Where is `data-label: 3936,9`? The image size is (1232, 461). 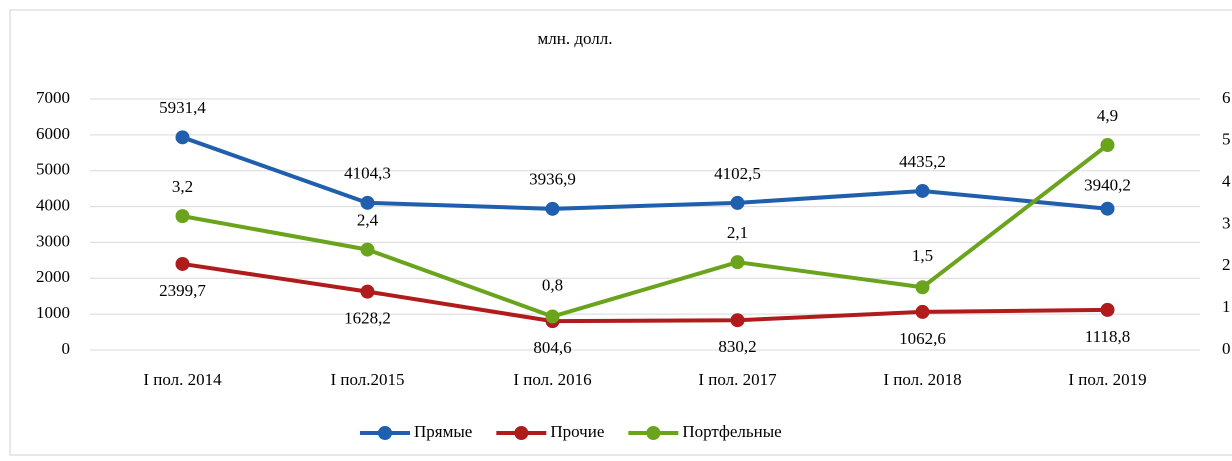
data-label: 3936,9 is located at coordinates (552, 179).